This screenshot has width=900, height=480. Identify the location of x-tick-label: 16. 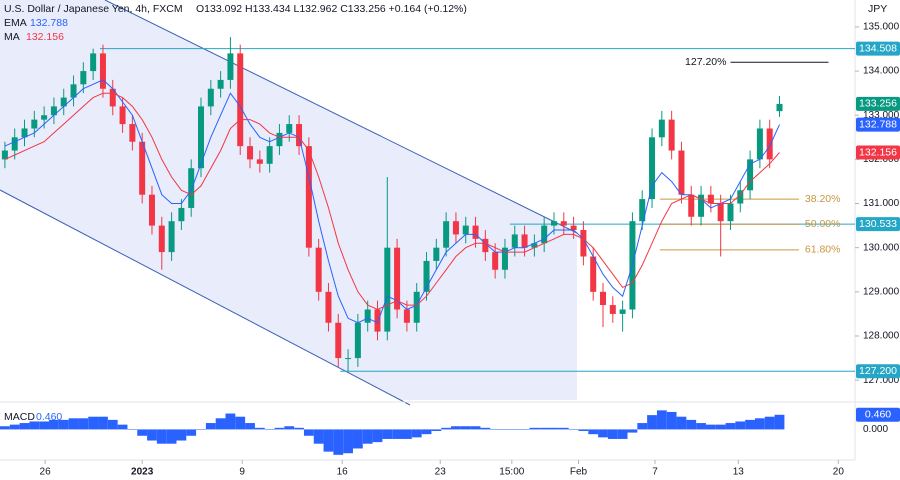
(343, 472).